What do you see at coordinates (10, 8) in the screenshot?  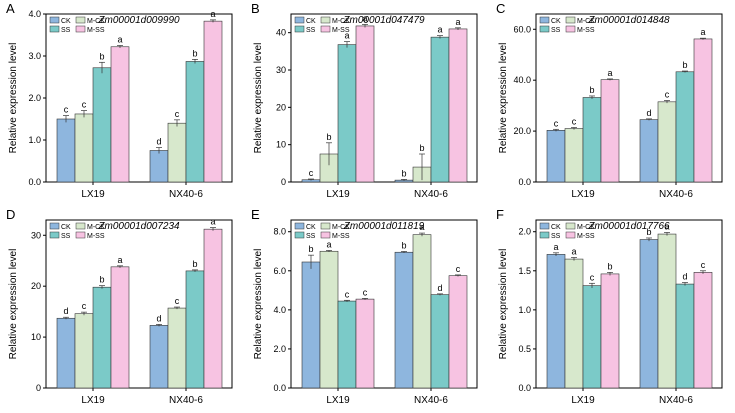 I see `panel-letter: A` at bounding box center [10, 8].